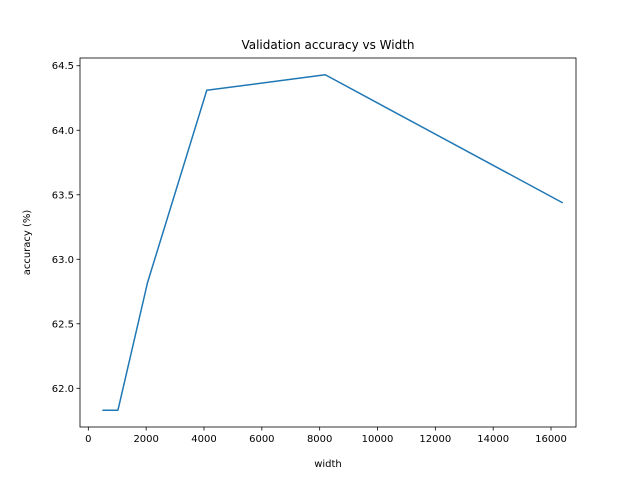 The height and width of the screenshot is (480, 640). Describe the element at coordinates (63, 260) in the screenshot. I see `y-tick-label: 63.0` at that location.